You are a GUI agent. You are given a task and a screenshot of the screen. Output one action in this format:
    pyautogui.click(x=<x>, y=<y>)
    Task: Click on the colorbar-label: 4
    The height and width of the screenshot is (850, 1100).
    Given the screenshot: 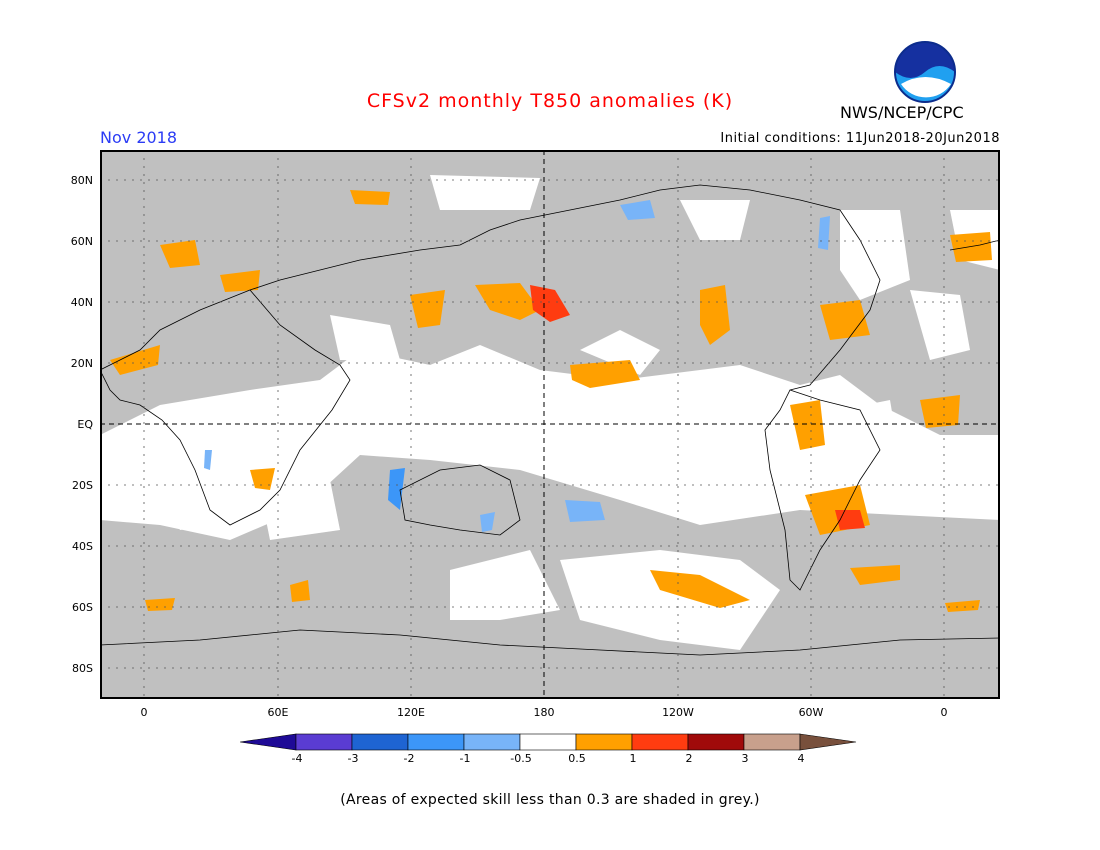 What is the action you would take?
    pyautogui.click(x=801, y=758)
    